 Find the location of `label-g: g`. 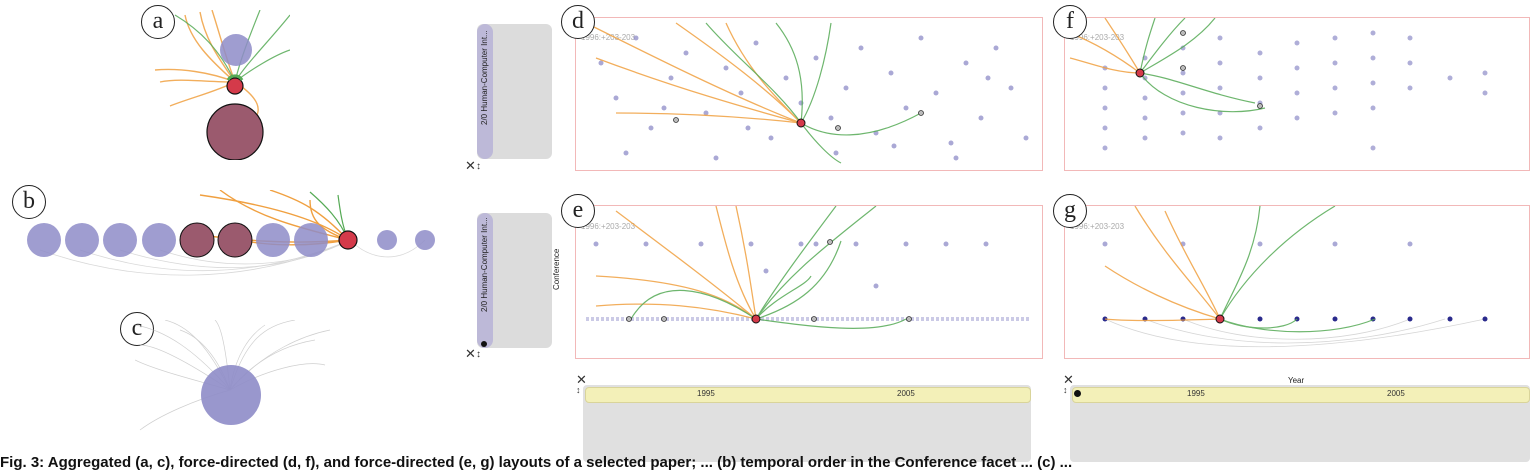

label-g: g is located at coordinates (1070, 211).